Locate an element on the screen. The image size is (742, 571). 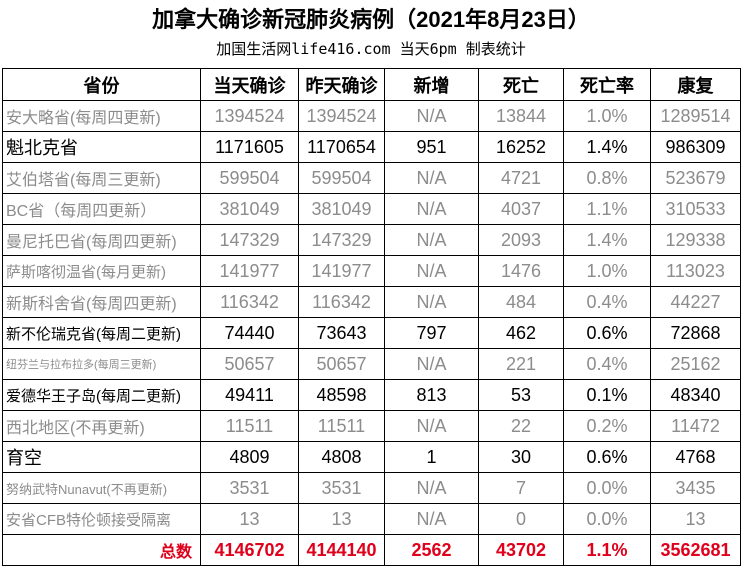
total-value: 4146702 is located at coordinates (249, 550).